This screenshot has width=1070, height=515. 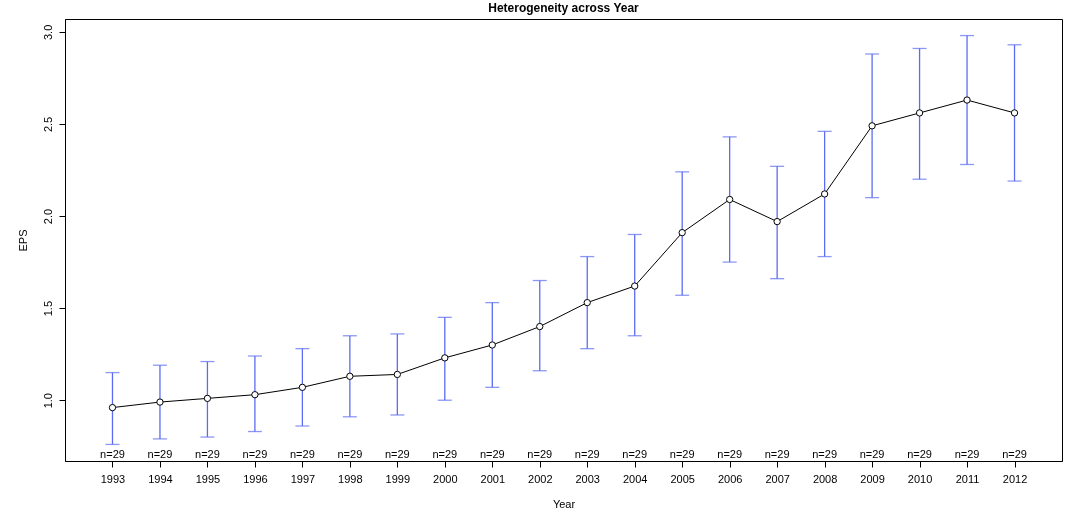 What do you see at coordinates (47, 401) in the screenshot?
I see `y-tick-label: 1.0` at bounding box center [47, 401].